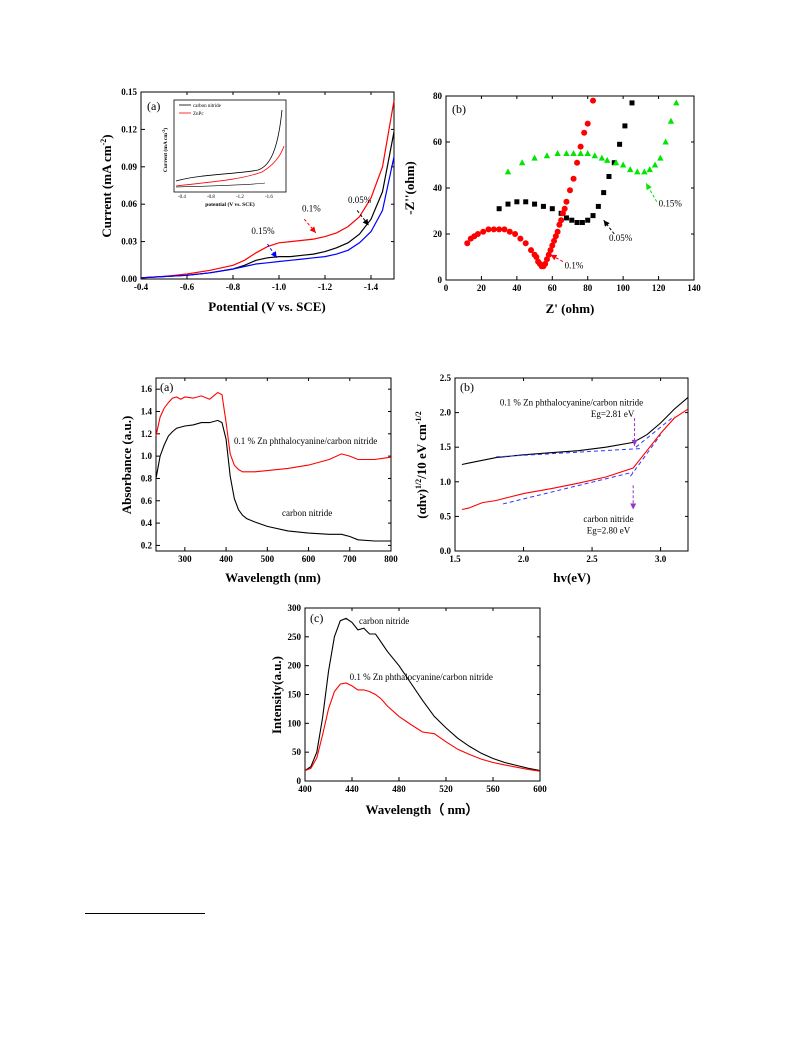  What do you see at coordinates (297, 752) in the screenshot?
I see `pl-ytick-label: 50` at bounding box center [297, 752].